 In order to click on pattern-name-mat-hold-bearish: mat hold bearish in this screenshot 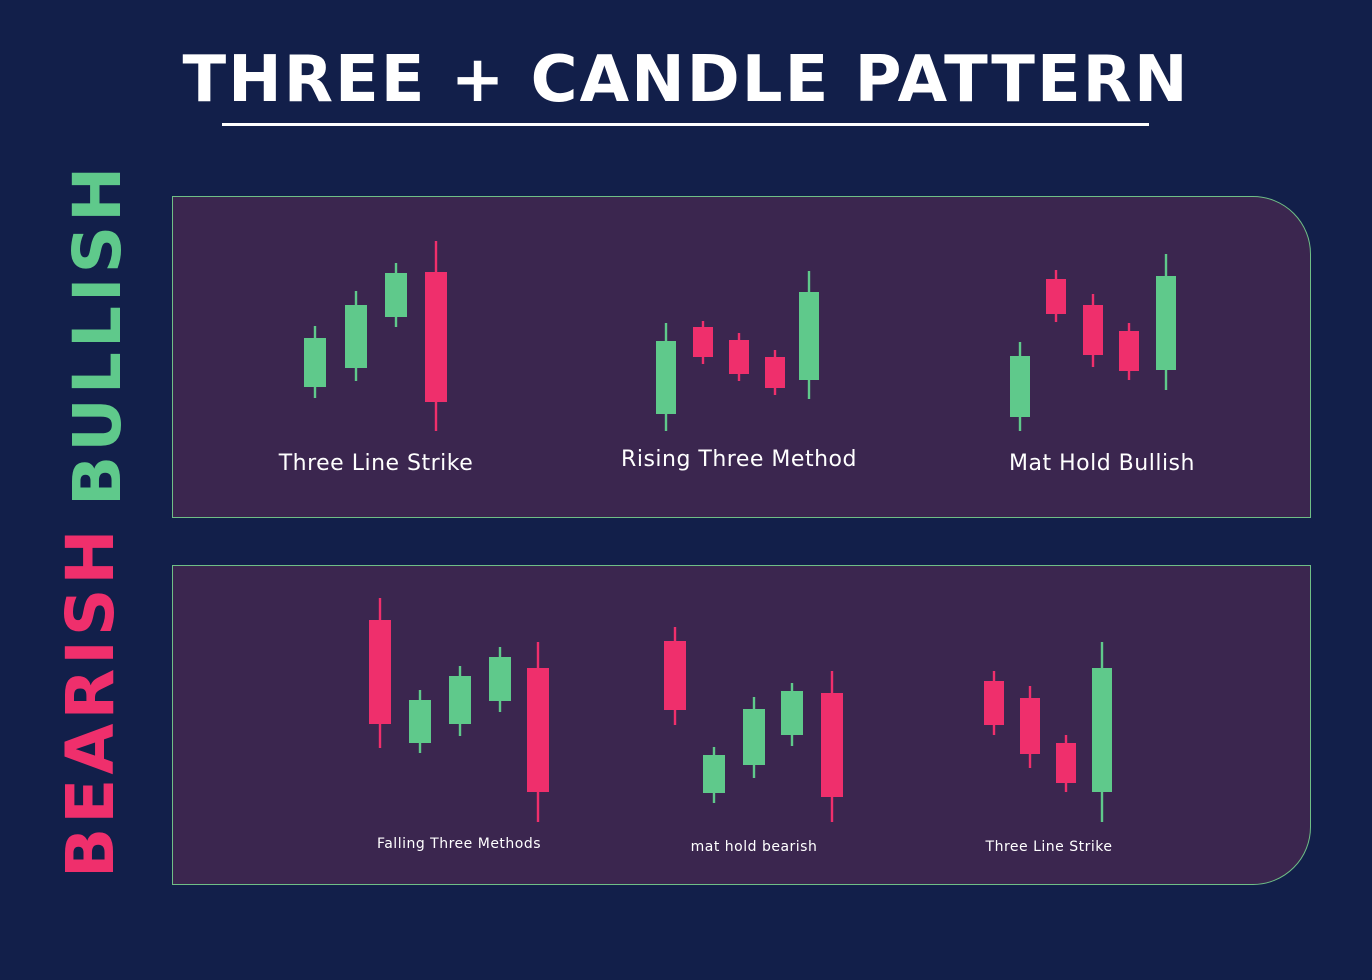, I will do `click(754, 847)`.